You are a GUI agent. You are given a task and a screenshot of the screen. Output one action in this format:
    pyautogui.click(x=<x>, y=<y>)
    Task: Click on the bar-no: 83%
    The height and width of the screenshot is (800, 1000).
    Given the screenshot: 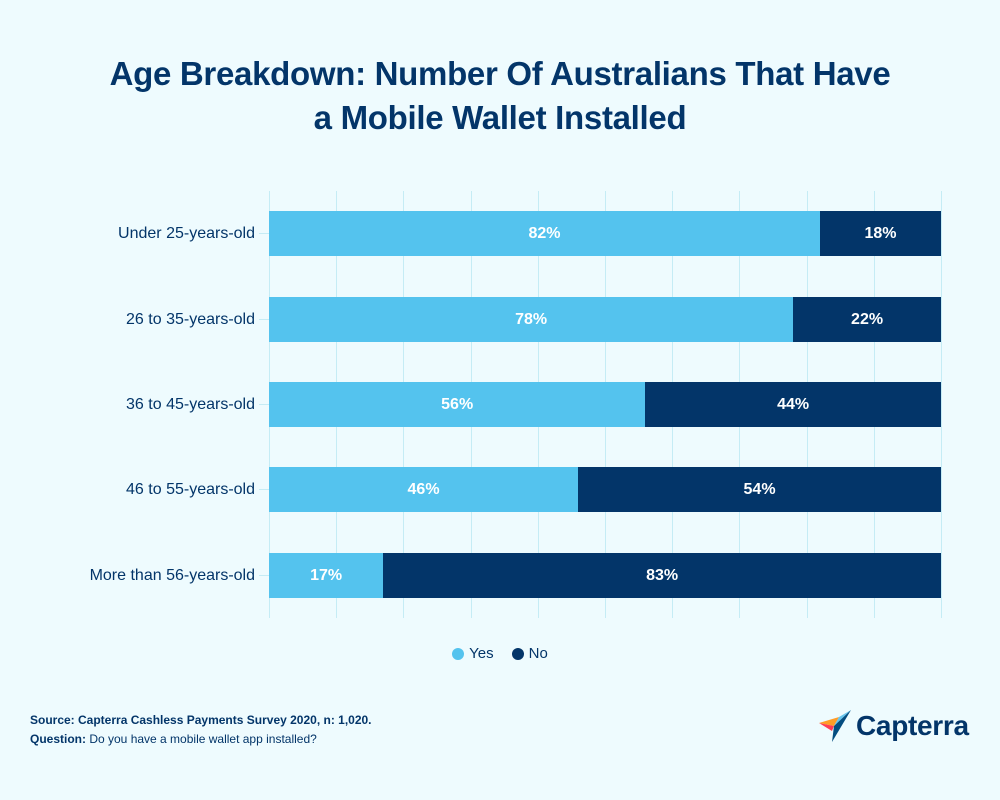 What is the action you would take?
    pyautogui.click(x=662, y=575)
    